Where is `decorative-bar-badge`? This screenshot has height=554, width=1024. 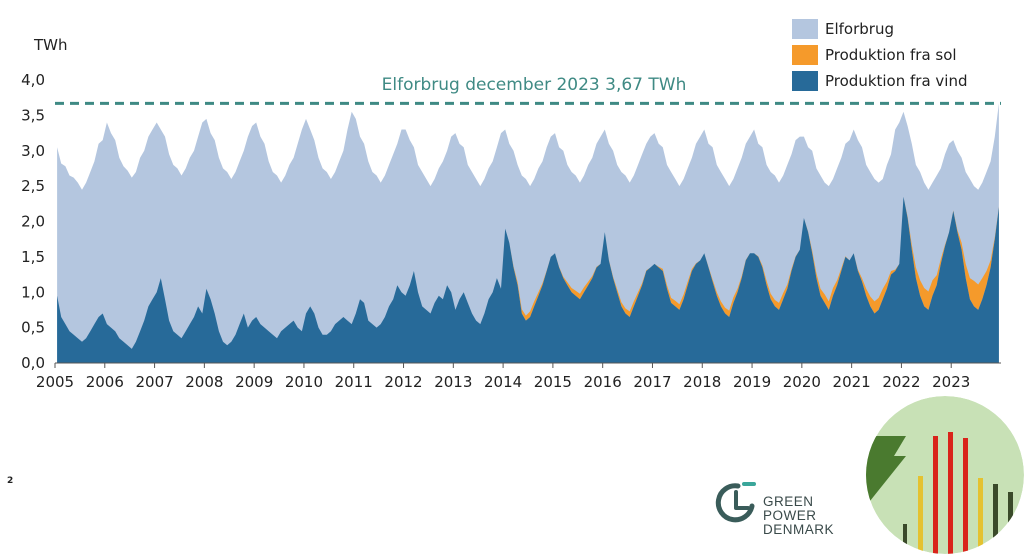 decorative-bar-badge is located at coordinates (945, 475).